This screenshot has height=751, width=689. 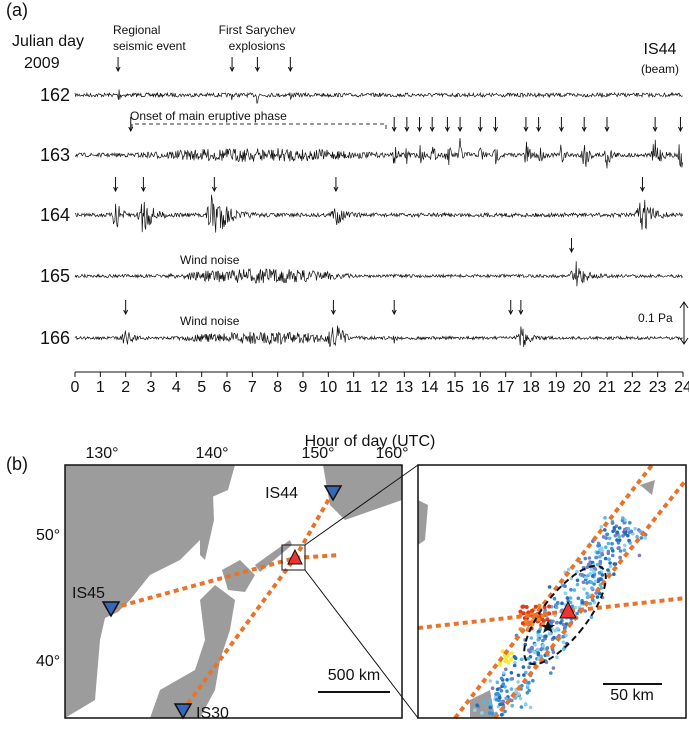 What do you see at coordinates (568, 609) in the screenshot?
I see `volcano` at bounding box center [568, 609].